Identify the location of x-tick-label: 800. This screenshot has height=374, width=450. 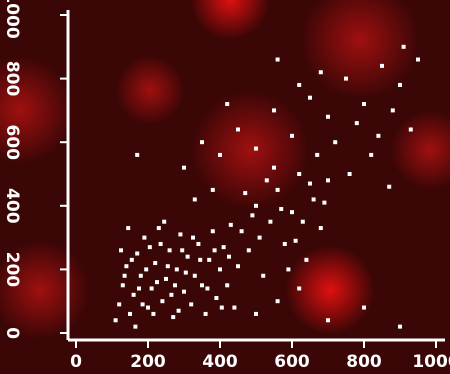
(364, 362).